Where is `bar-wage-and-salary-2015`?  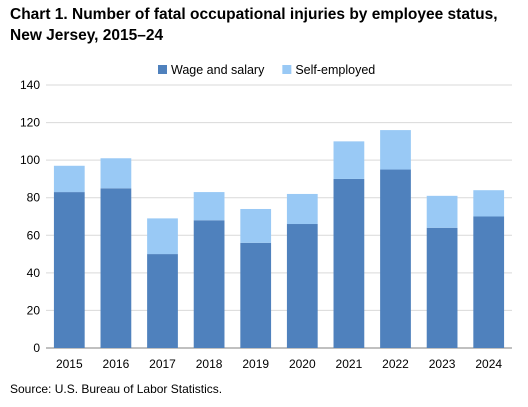 bar-wage-and-salary-2015 is located at coordinates (69, 270).